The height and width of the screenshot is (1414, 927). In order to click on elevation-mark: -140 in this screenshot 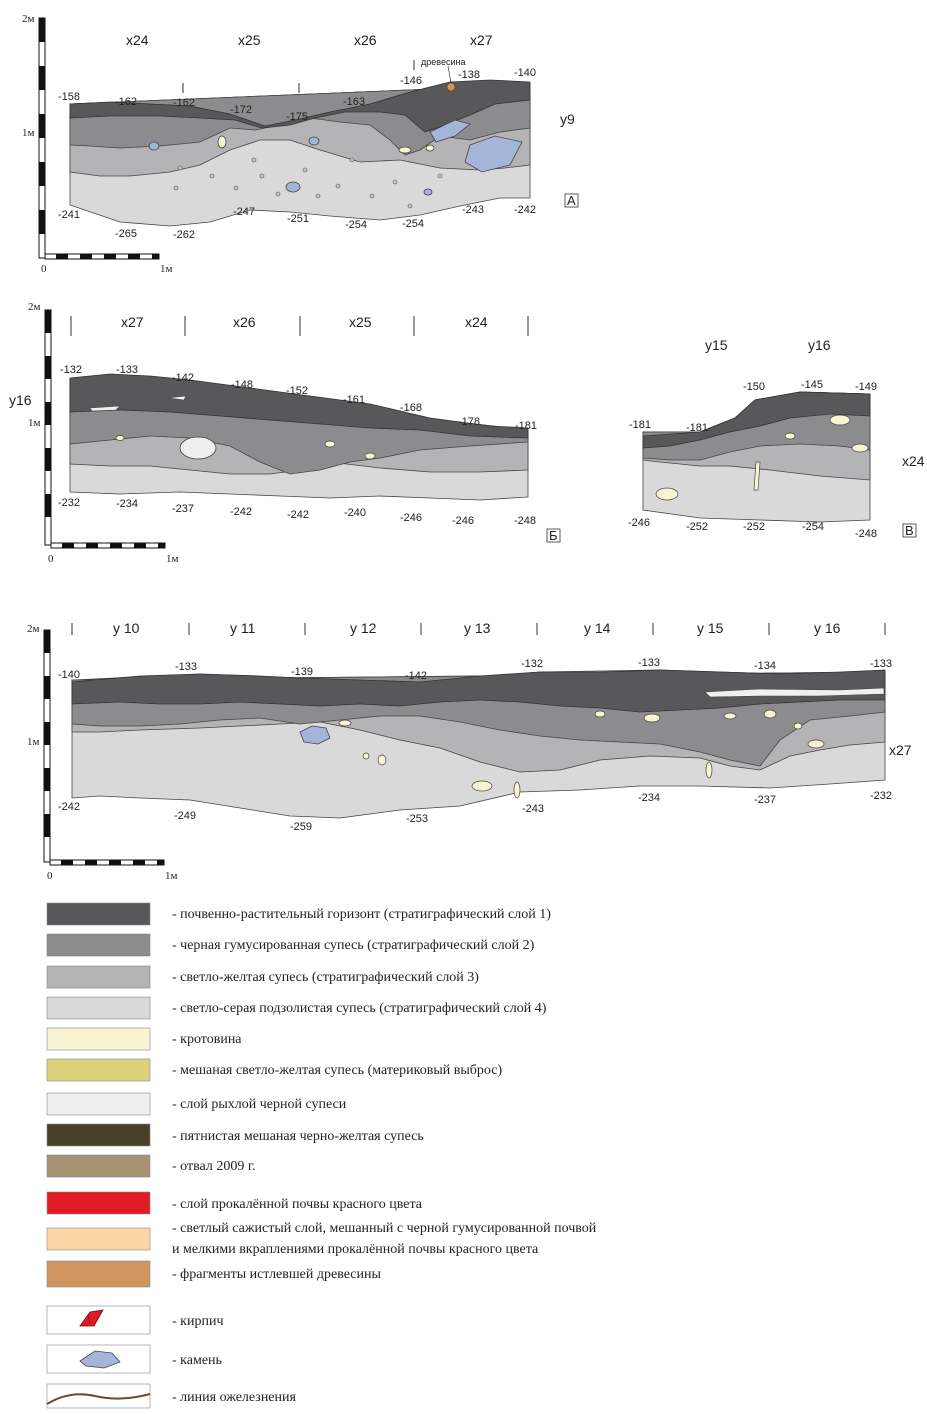, I will do `click(69, 675)`.